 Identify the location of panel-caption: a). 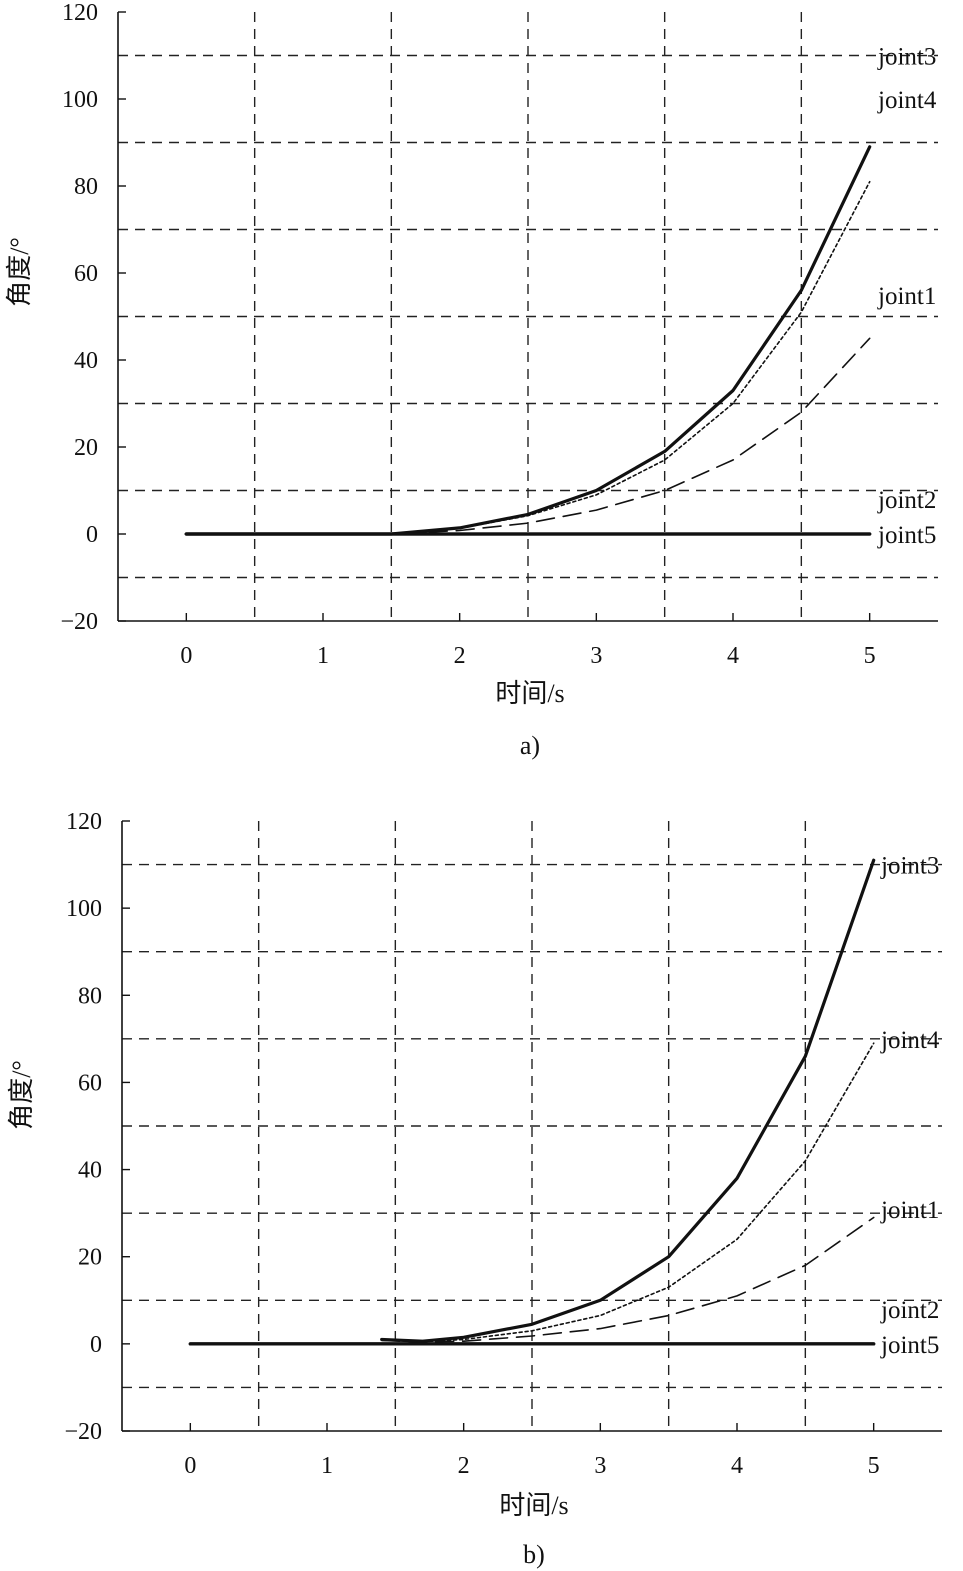
(530, 745).